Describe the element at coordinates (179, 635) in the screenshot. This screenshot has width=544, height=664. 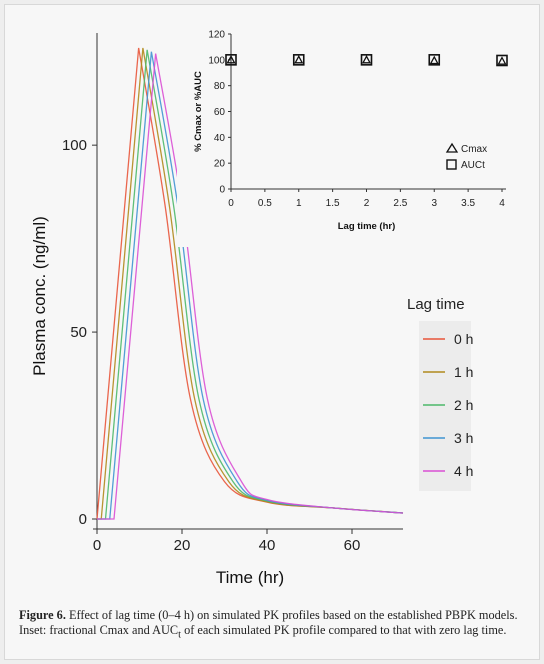
I see `caption-subscript: t` at that location.